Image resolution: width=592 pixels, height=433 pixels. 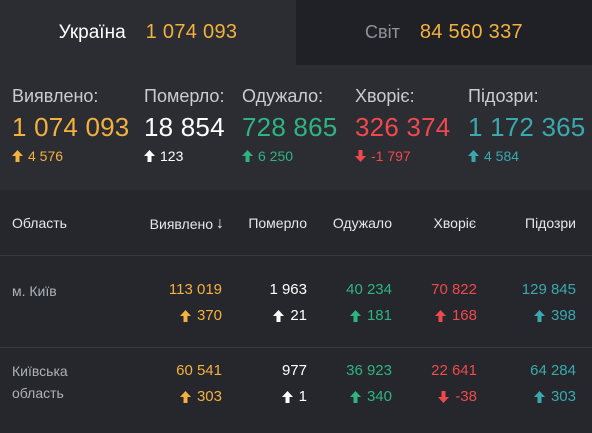 I want to click on sort-arrow-icon: ↓, so click(x=220, y=223).